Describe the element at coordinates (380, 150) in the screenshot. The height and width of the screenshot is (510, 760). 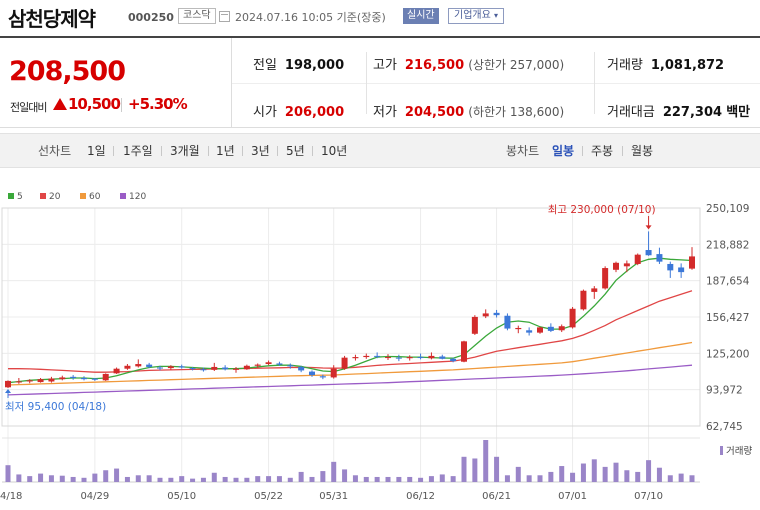
I see `chart-tabs: 선차트 1일 1주일 3개월 1년 3년 5년 10년 봉차트 일봉 주봉 월봉` at that location.